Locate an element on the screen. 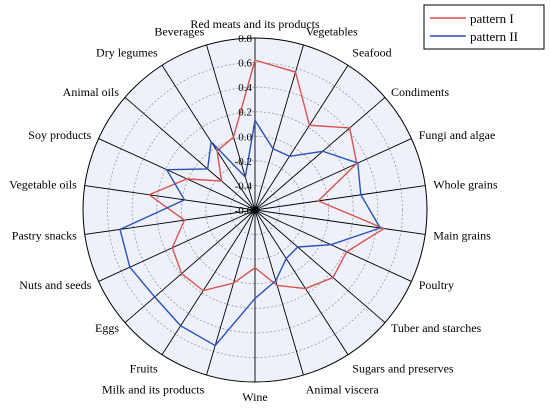 Image resolution: width=550 pixels, height=415 pixels. category-label: Fruits is located at coordinates (144, 368).